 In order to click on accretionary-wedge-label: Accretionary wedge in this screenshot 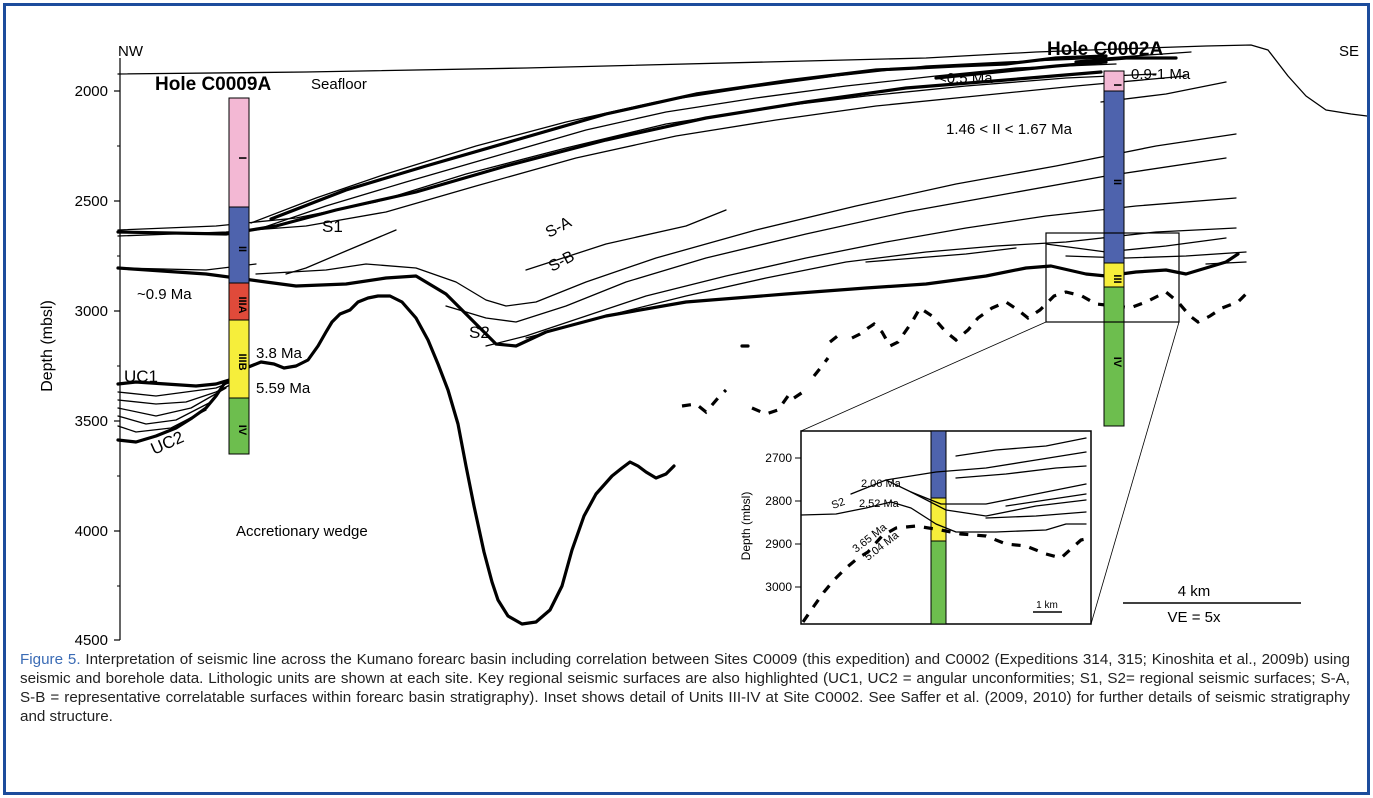, I will do `click(302, 531)`.